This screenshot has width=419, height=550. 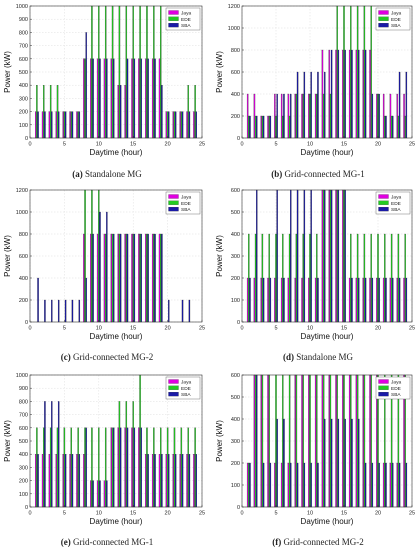 I want to click on caption-f: (f) Grid-connected MG-2, so click(x=318, y=542).